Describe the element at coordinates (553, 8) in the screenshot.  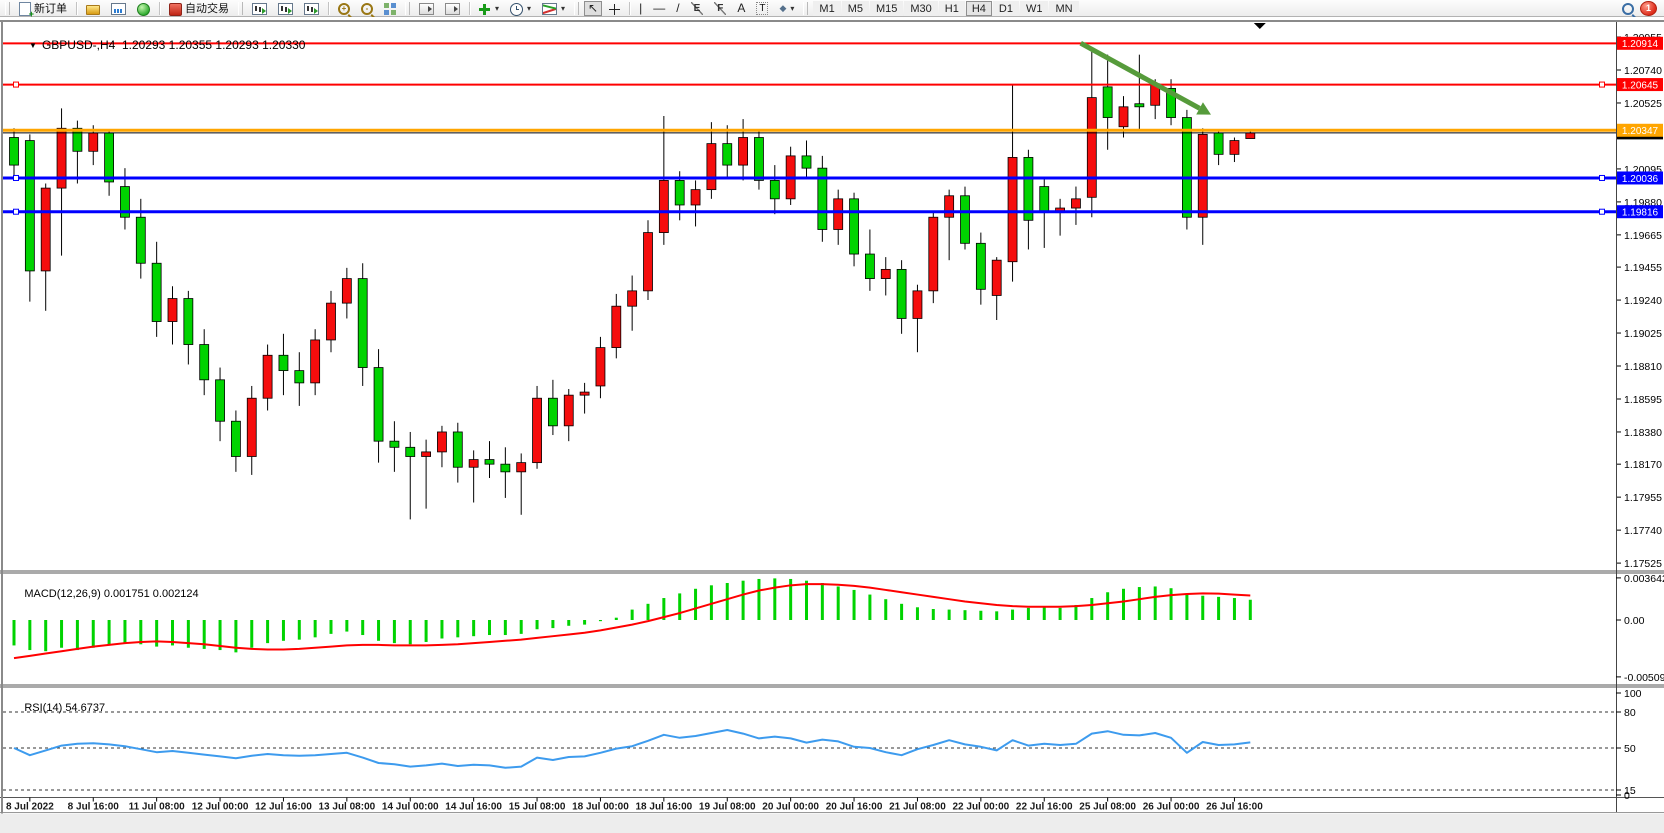
I see `indicators-button: ▾` at that location.